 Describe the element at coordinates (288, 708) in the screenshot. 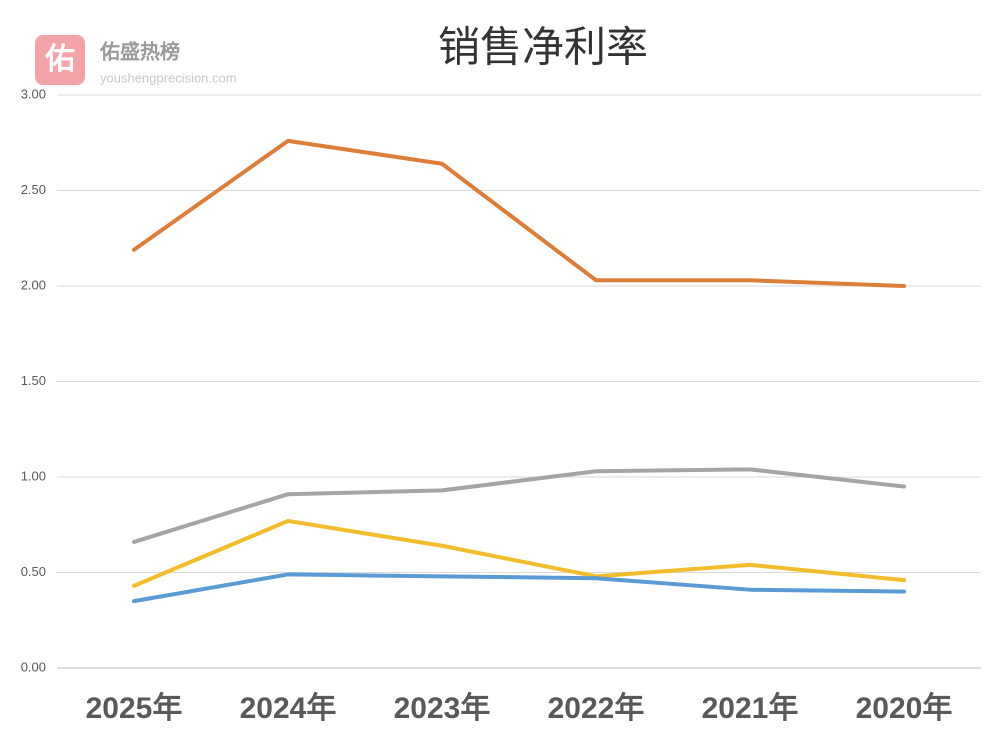

I see `x-tick-label: 2024年` at that location.